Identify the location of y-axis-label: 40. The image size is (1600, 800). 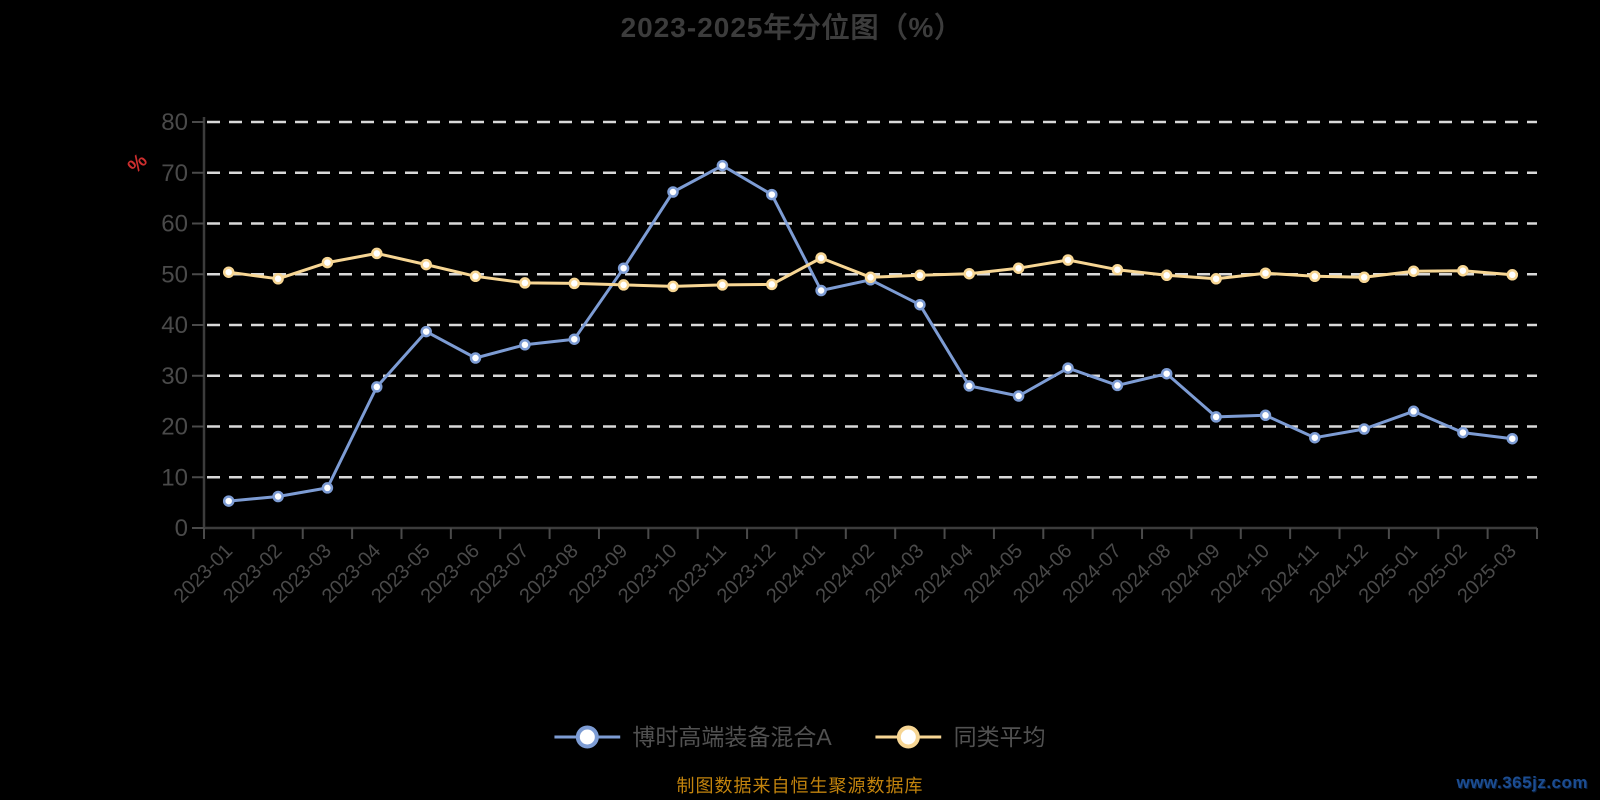
(174, 325).